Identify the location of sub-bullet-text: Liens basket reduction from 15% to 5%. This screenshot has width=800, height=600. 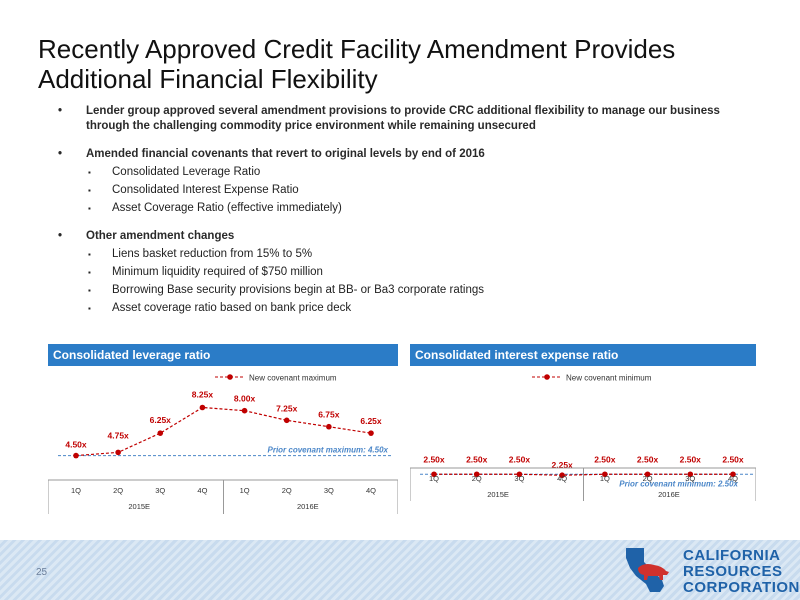
(212, 254).